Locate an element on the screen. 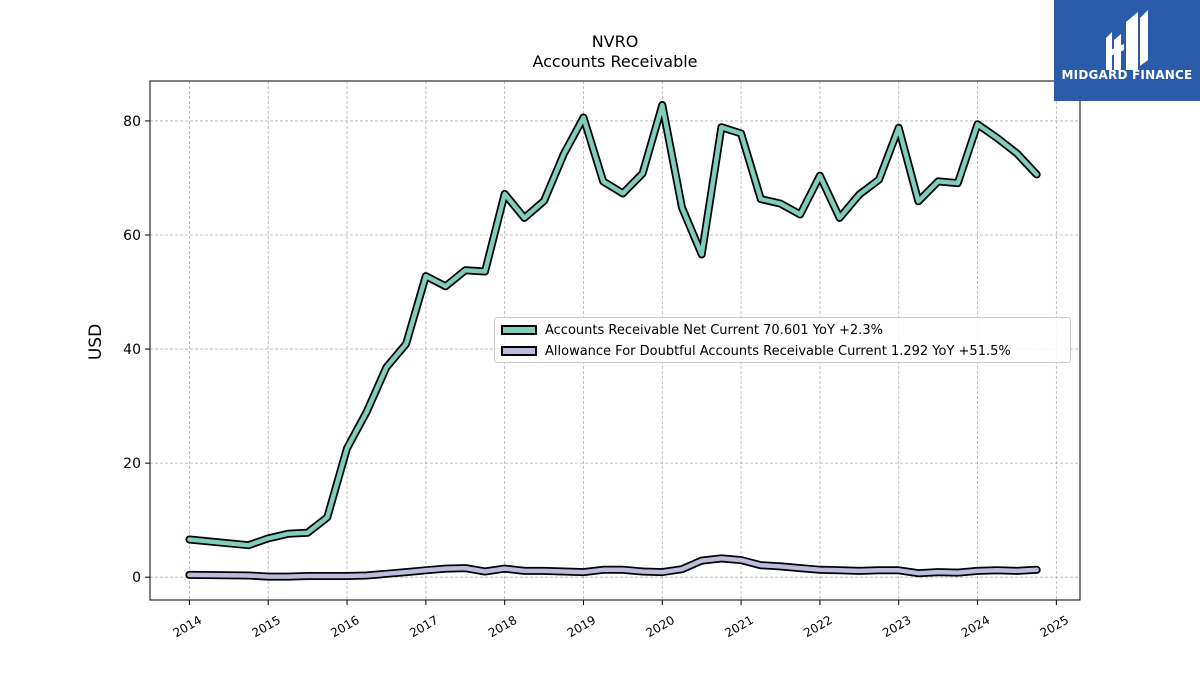 This screenshot has width=1200, height=675. chart-title: NVRO is located at coordinates (615, 41).